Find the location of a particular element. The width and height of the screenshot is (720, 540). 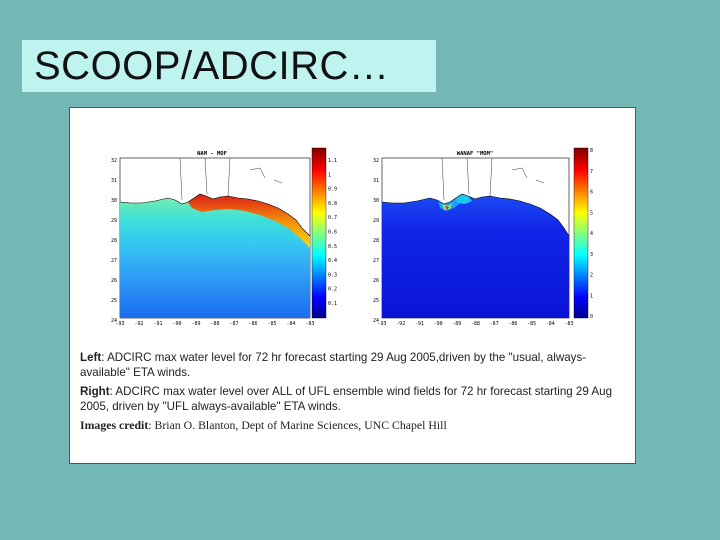

right-colorbar-ticks: 8 7 6 5 4 3 2 1 0 is located at coordinates (591, 234).